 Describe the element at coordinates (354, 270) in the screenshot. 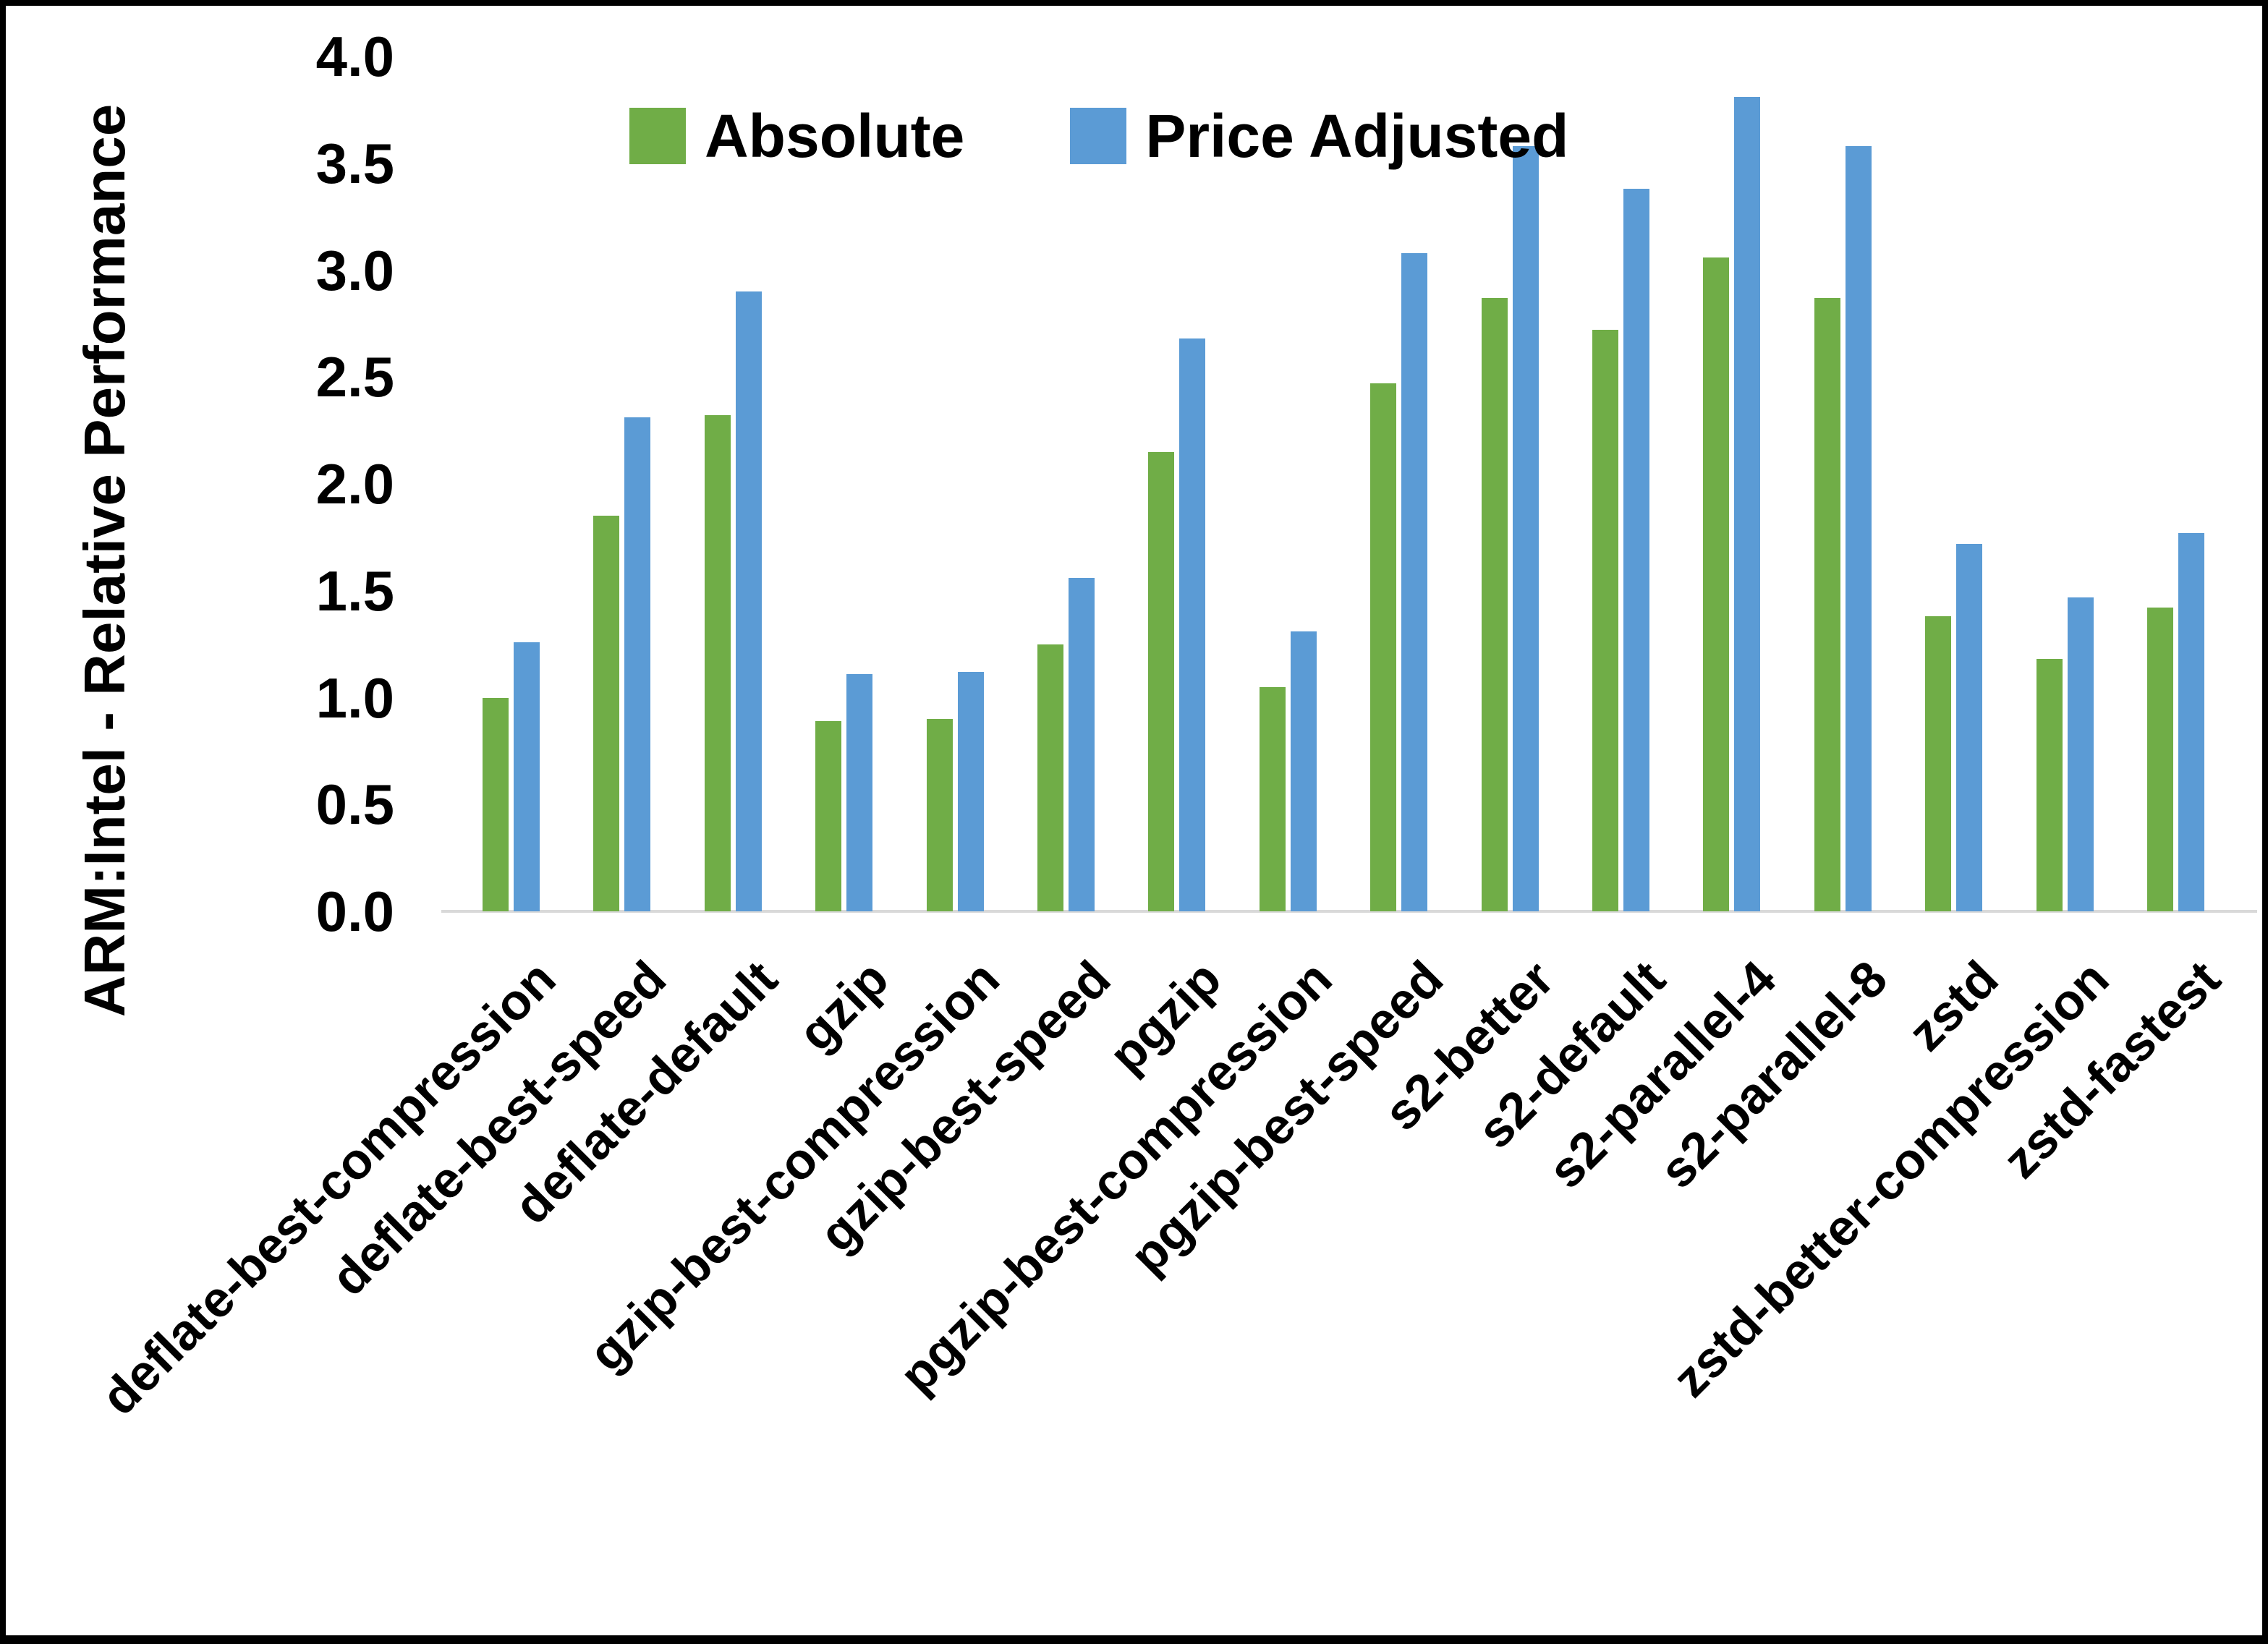

I see `y-tick-label: 3.0` at that location.